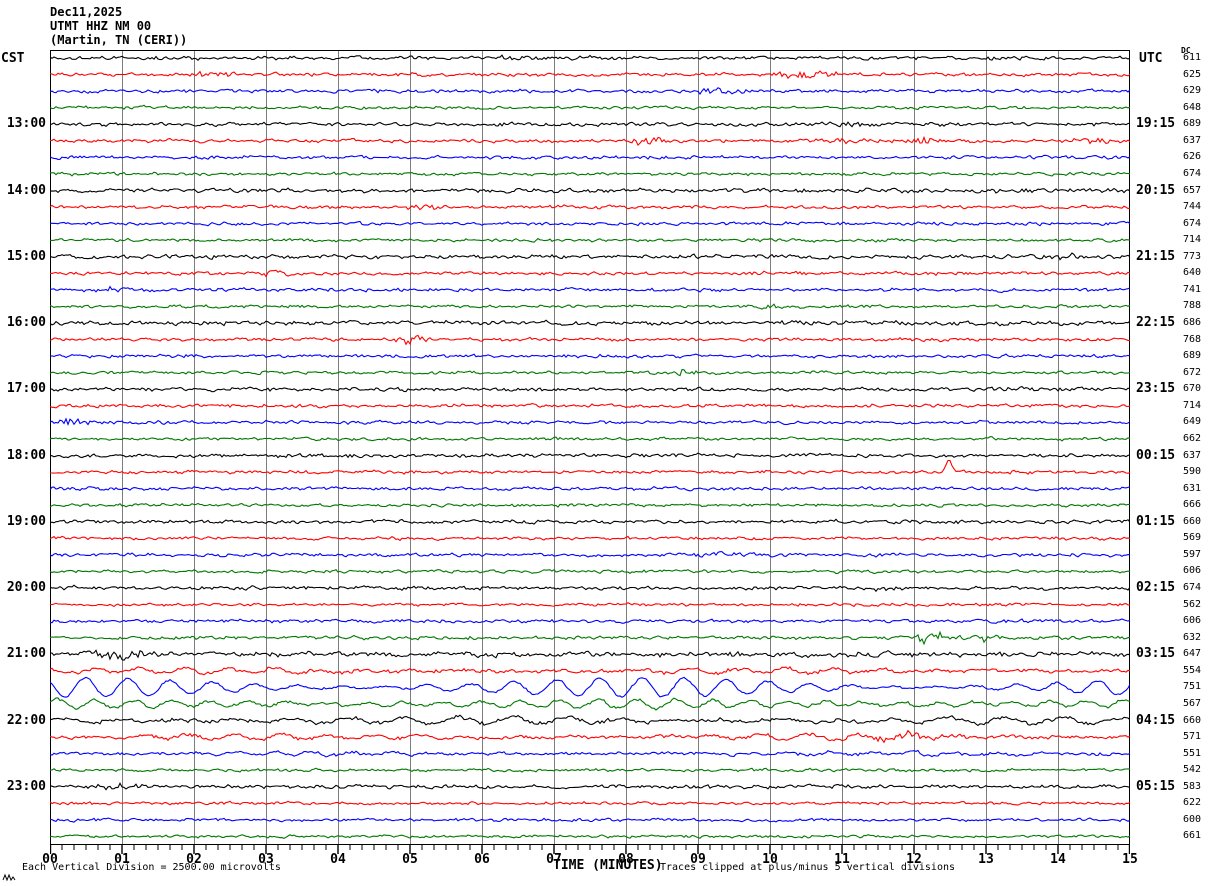 This screenshot has width=1210, height=886. Describe the element at coordinates (1192, 256) in the screenshot. I see `dc-offset-value: 773` at that location.